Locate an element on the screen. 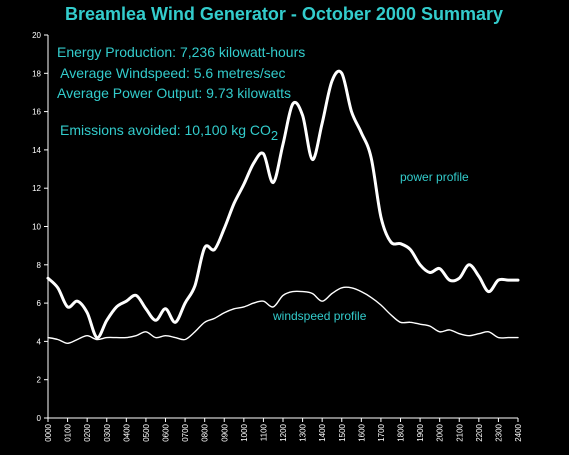  x-tick-label: 1800 is located at coordinates (401, 432).